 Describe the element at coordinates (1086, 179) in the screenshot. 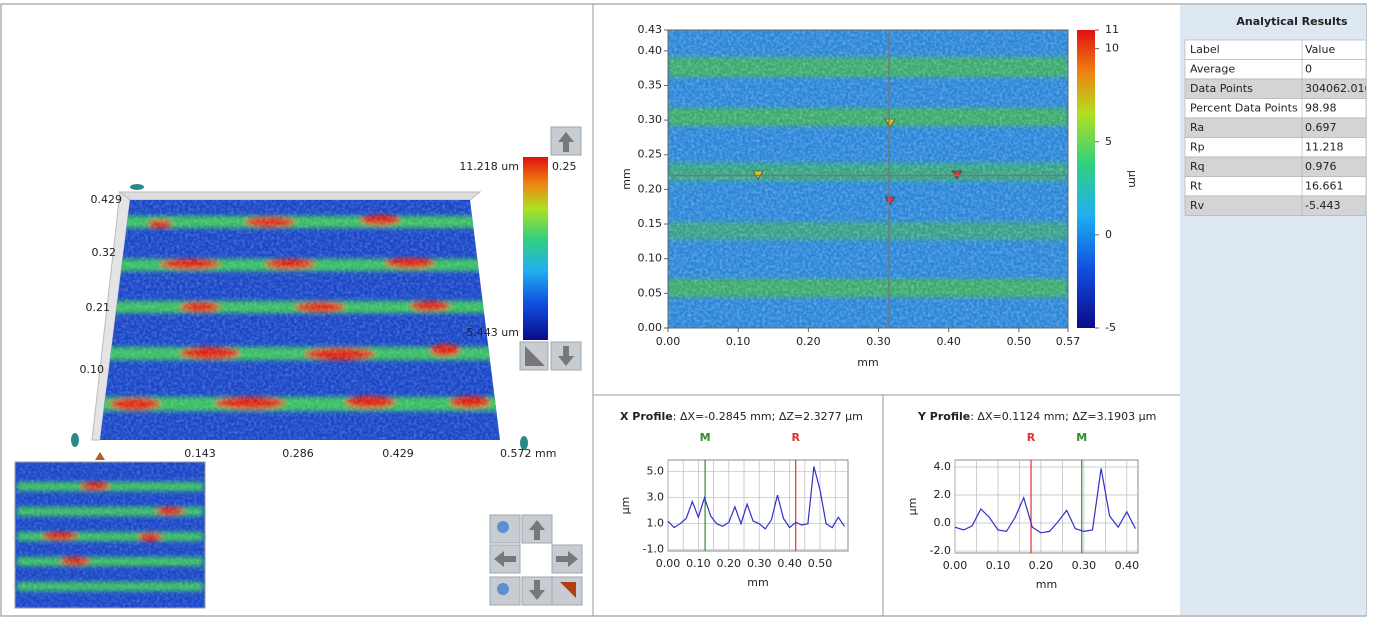

I see `colorbar` at that location.